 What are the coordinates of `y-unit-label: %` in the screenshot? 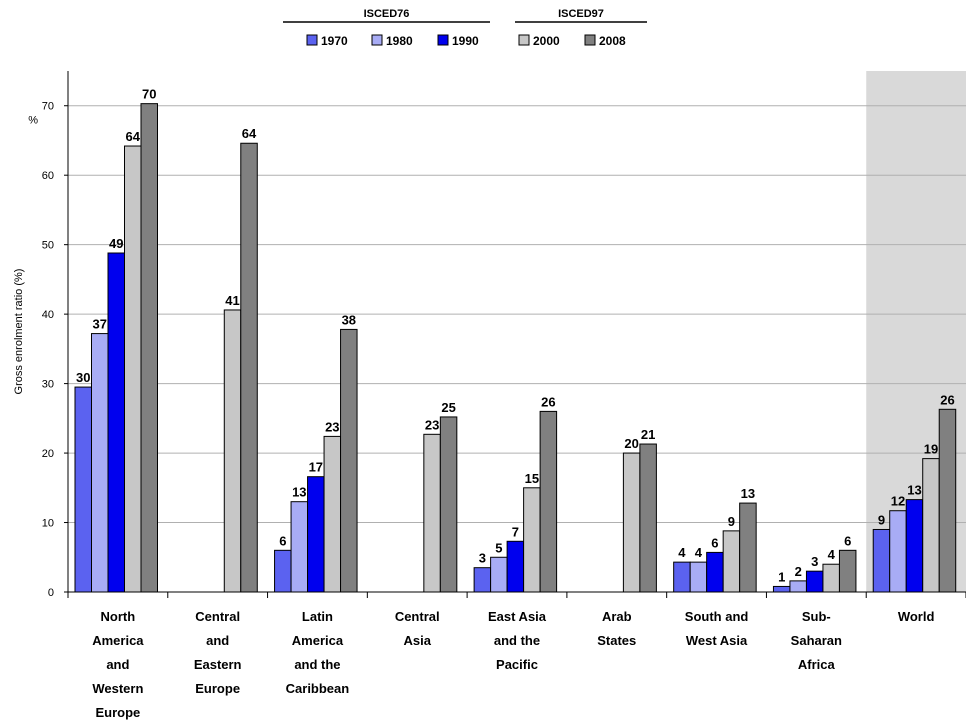 It's located at (33, 121).